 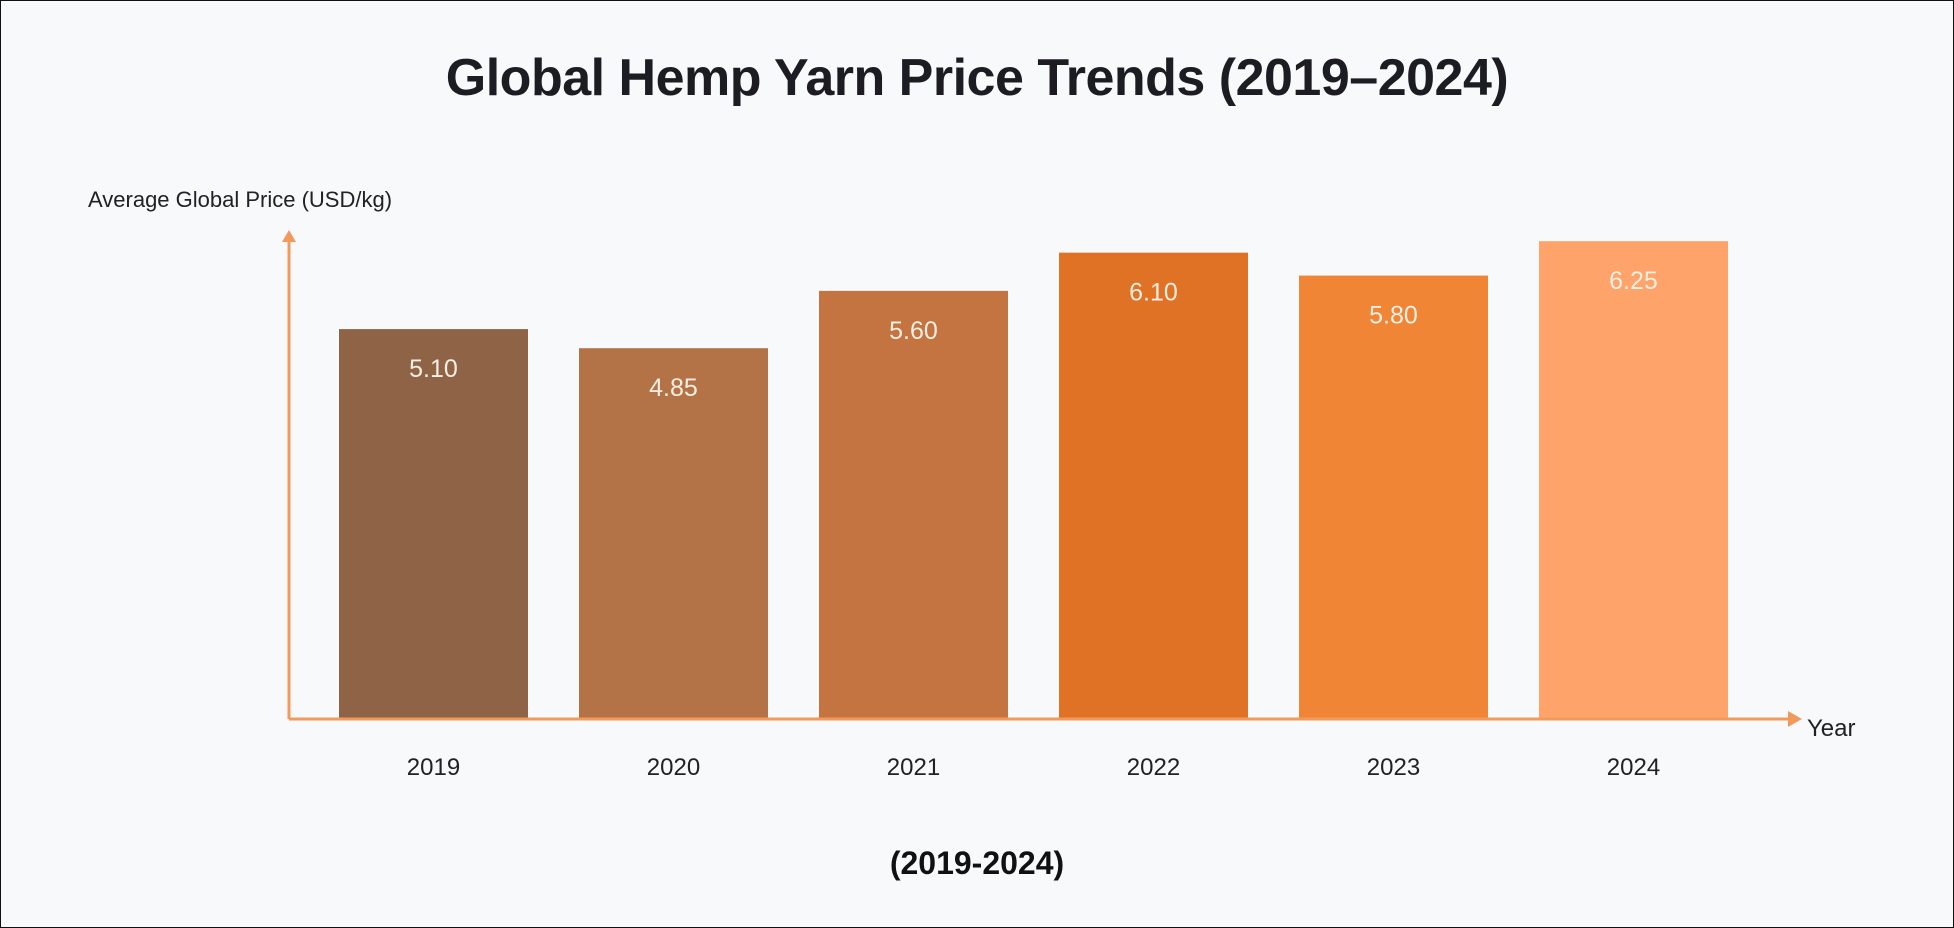 What do you see at coordinates (673, 767) in the screenshot?
I see `x-tick-label: 2020` at bounding box center [673, 767].